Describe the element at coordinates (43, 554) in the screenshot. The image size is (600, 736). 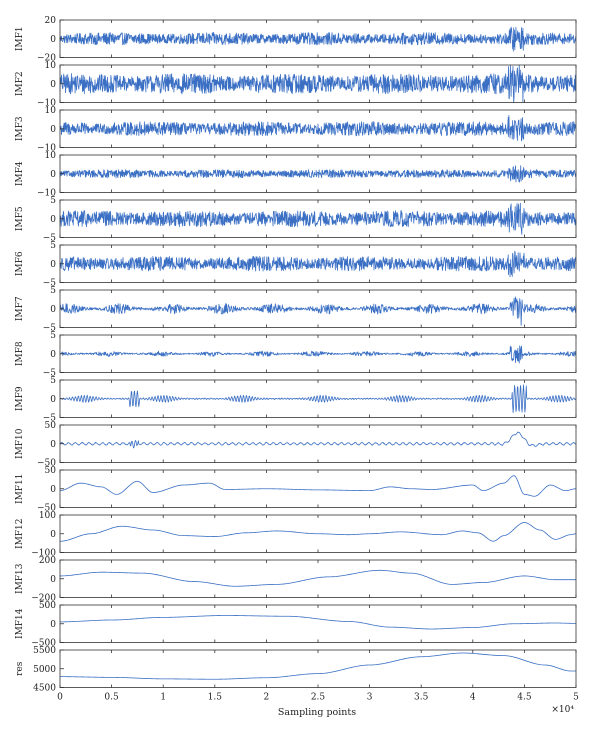
I see `y-tick-label: −100` at that location.